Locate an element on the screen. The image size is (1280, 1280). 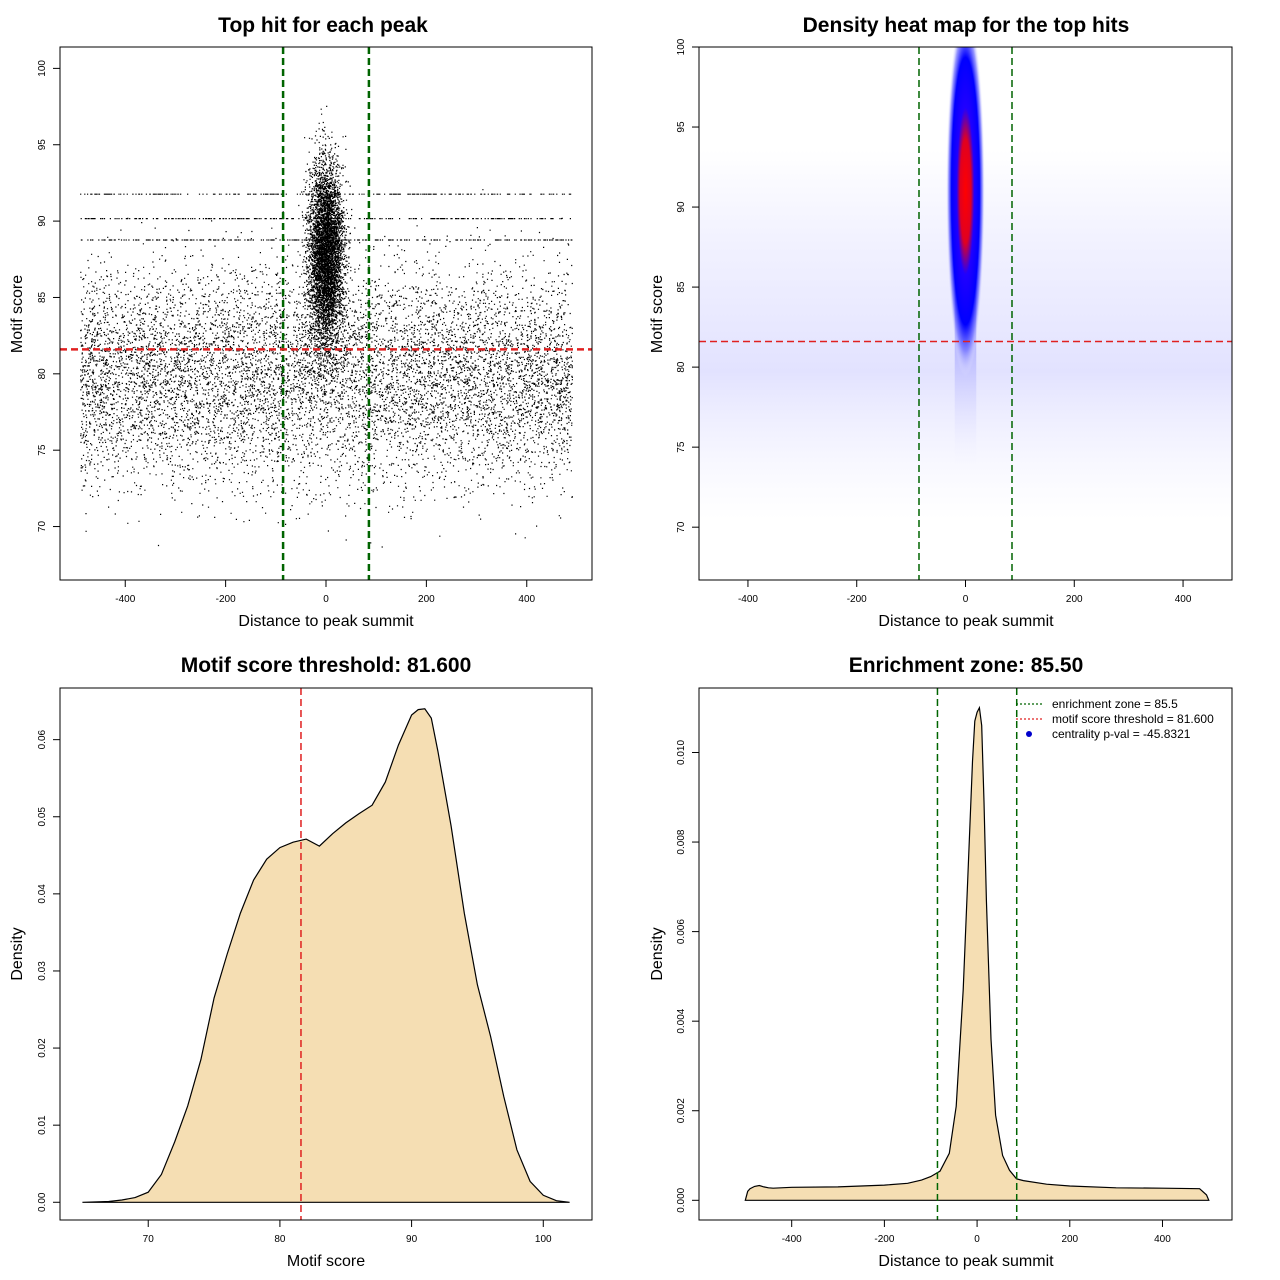
scatter-y-label: Motif score is located at coordinates (17, 314).